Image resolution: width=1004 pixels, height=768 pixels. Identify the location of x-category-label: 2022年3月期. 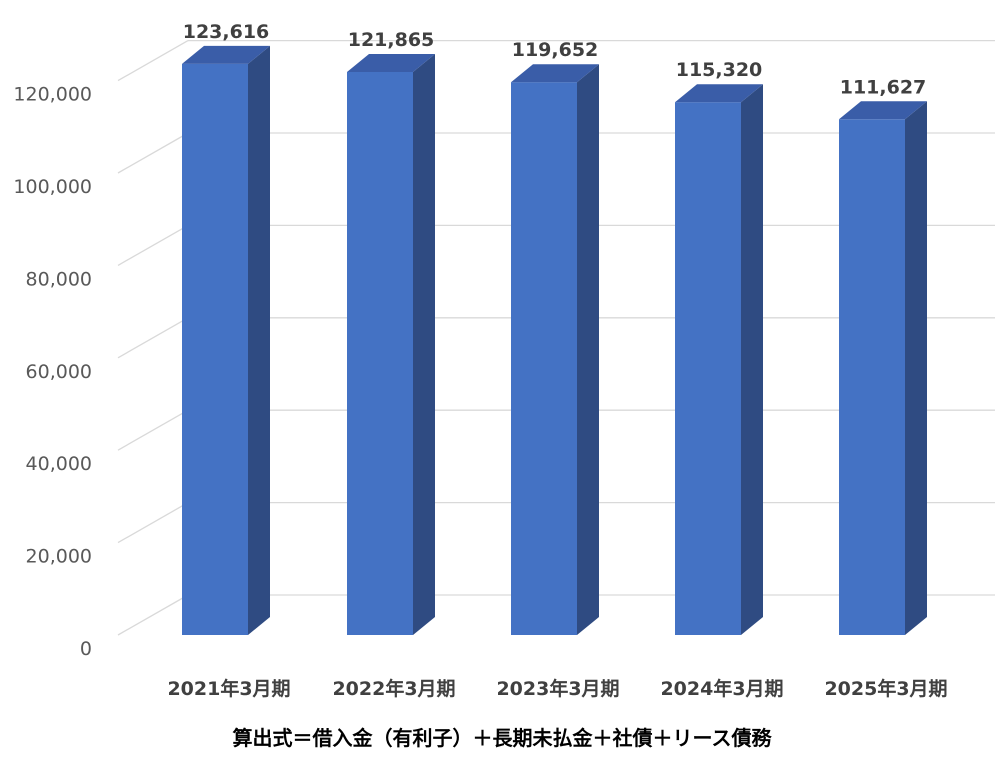
(393, 688).